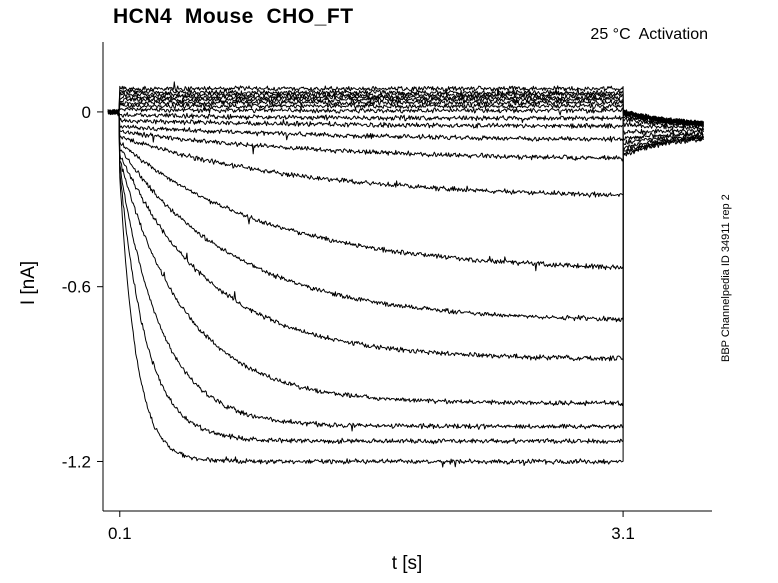  What do you see at coordinates (76, 461) in the screenshot?
I see `y-tick-label: -1.2` at bounding box center [76, 461].